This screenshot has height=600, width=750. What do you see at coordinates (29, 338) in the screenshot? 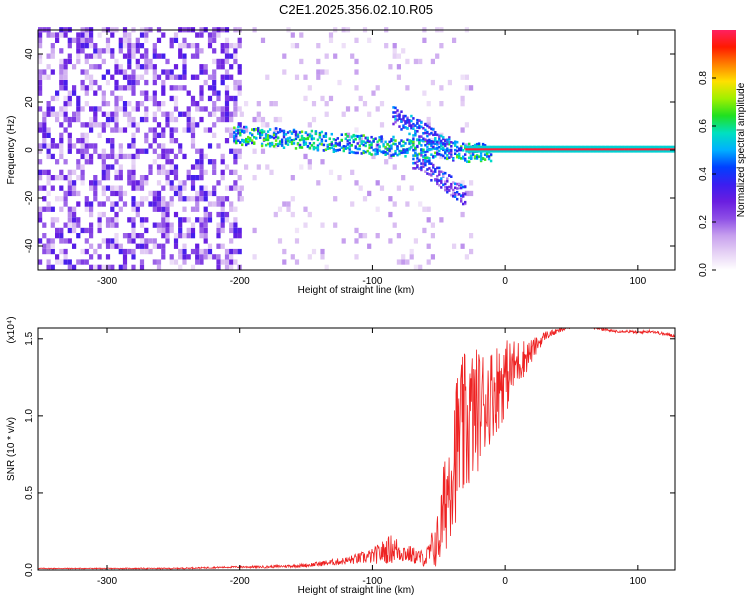
I see `snr-y-tick-label: 1.5` at bounding box center [29, 338].